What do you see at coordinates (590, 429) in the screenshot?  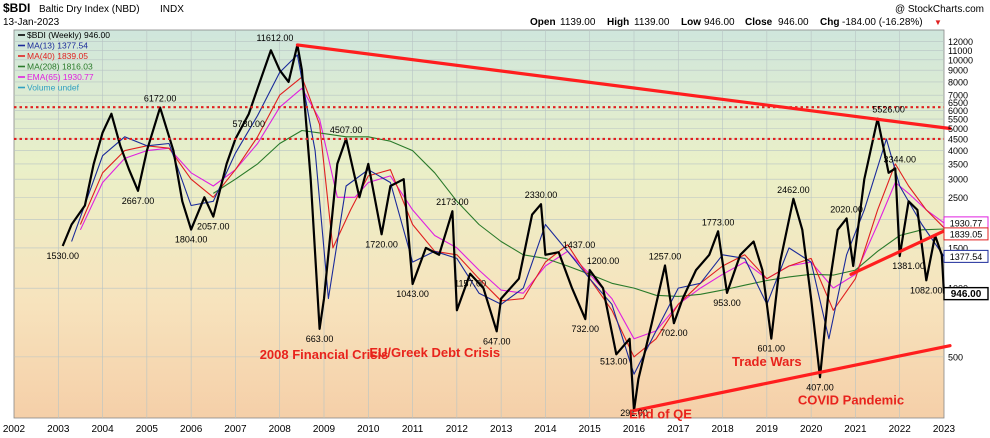 I see `x-tick-label: 2015` at bounding box center [590, 429].